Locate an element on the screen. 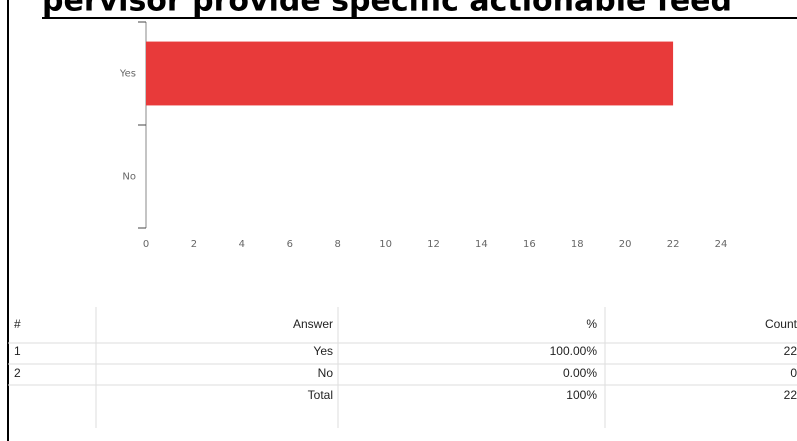  table-cell: 1 is located at coordinates (17, 351).